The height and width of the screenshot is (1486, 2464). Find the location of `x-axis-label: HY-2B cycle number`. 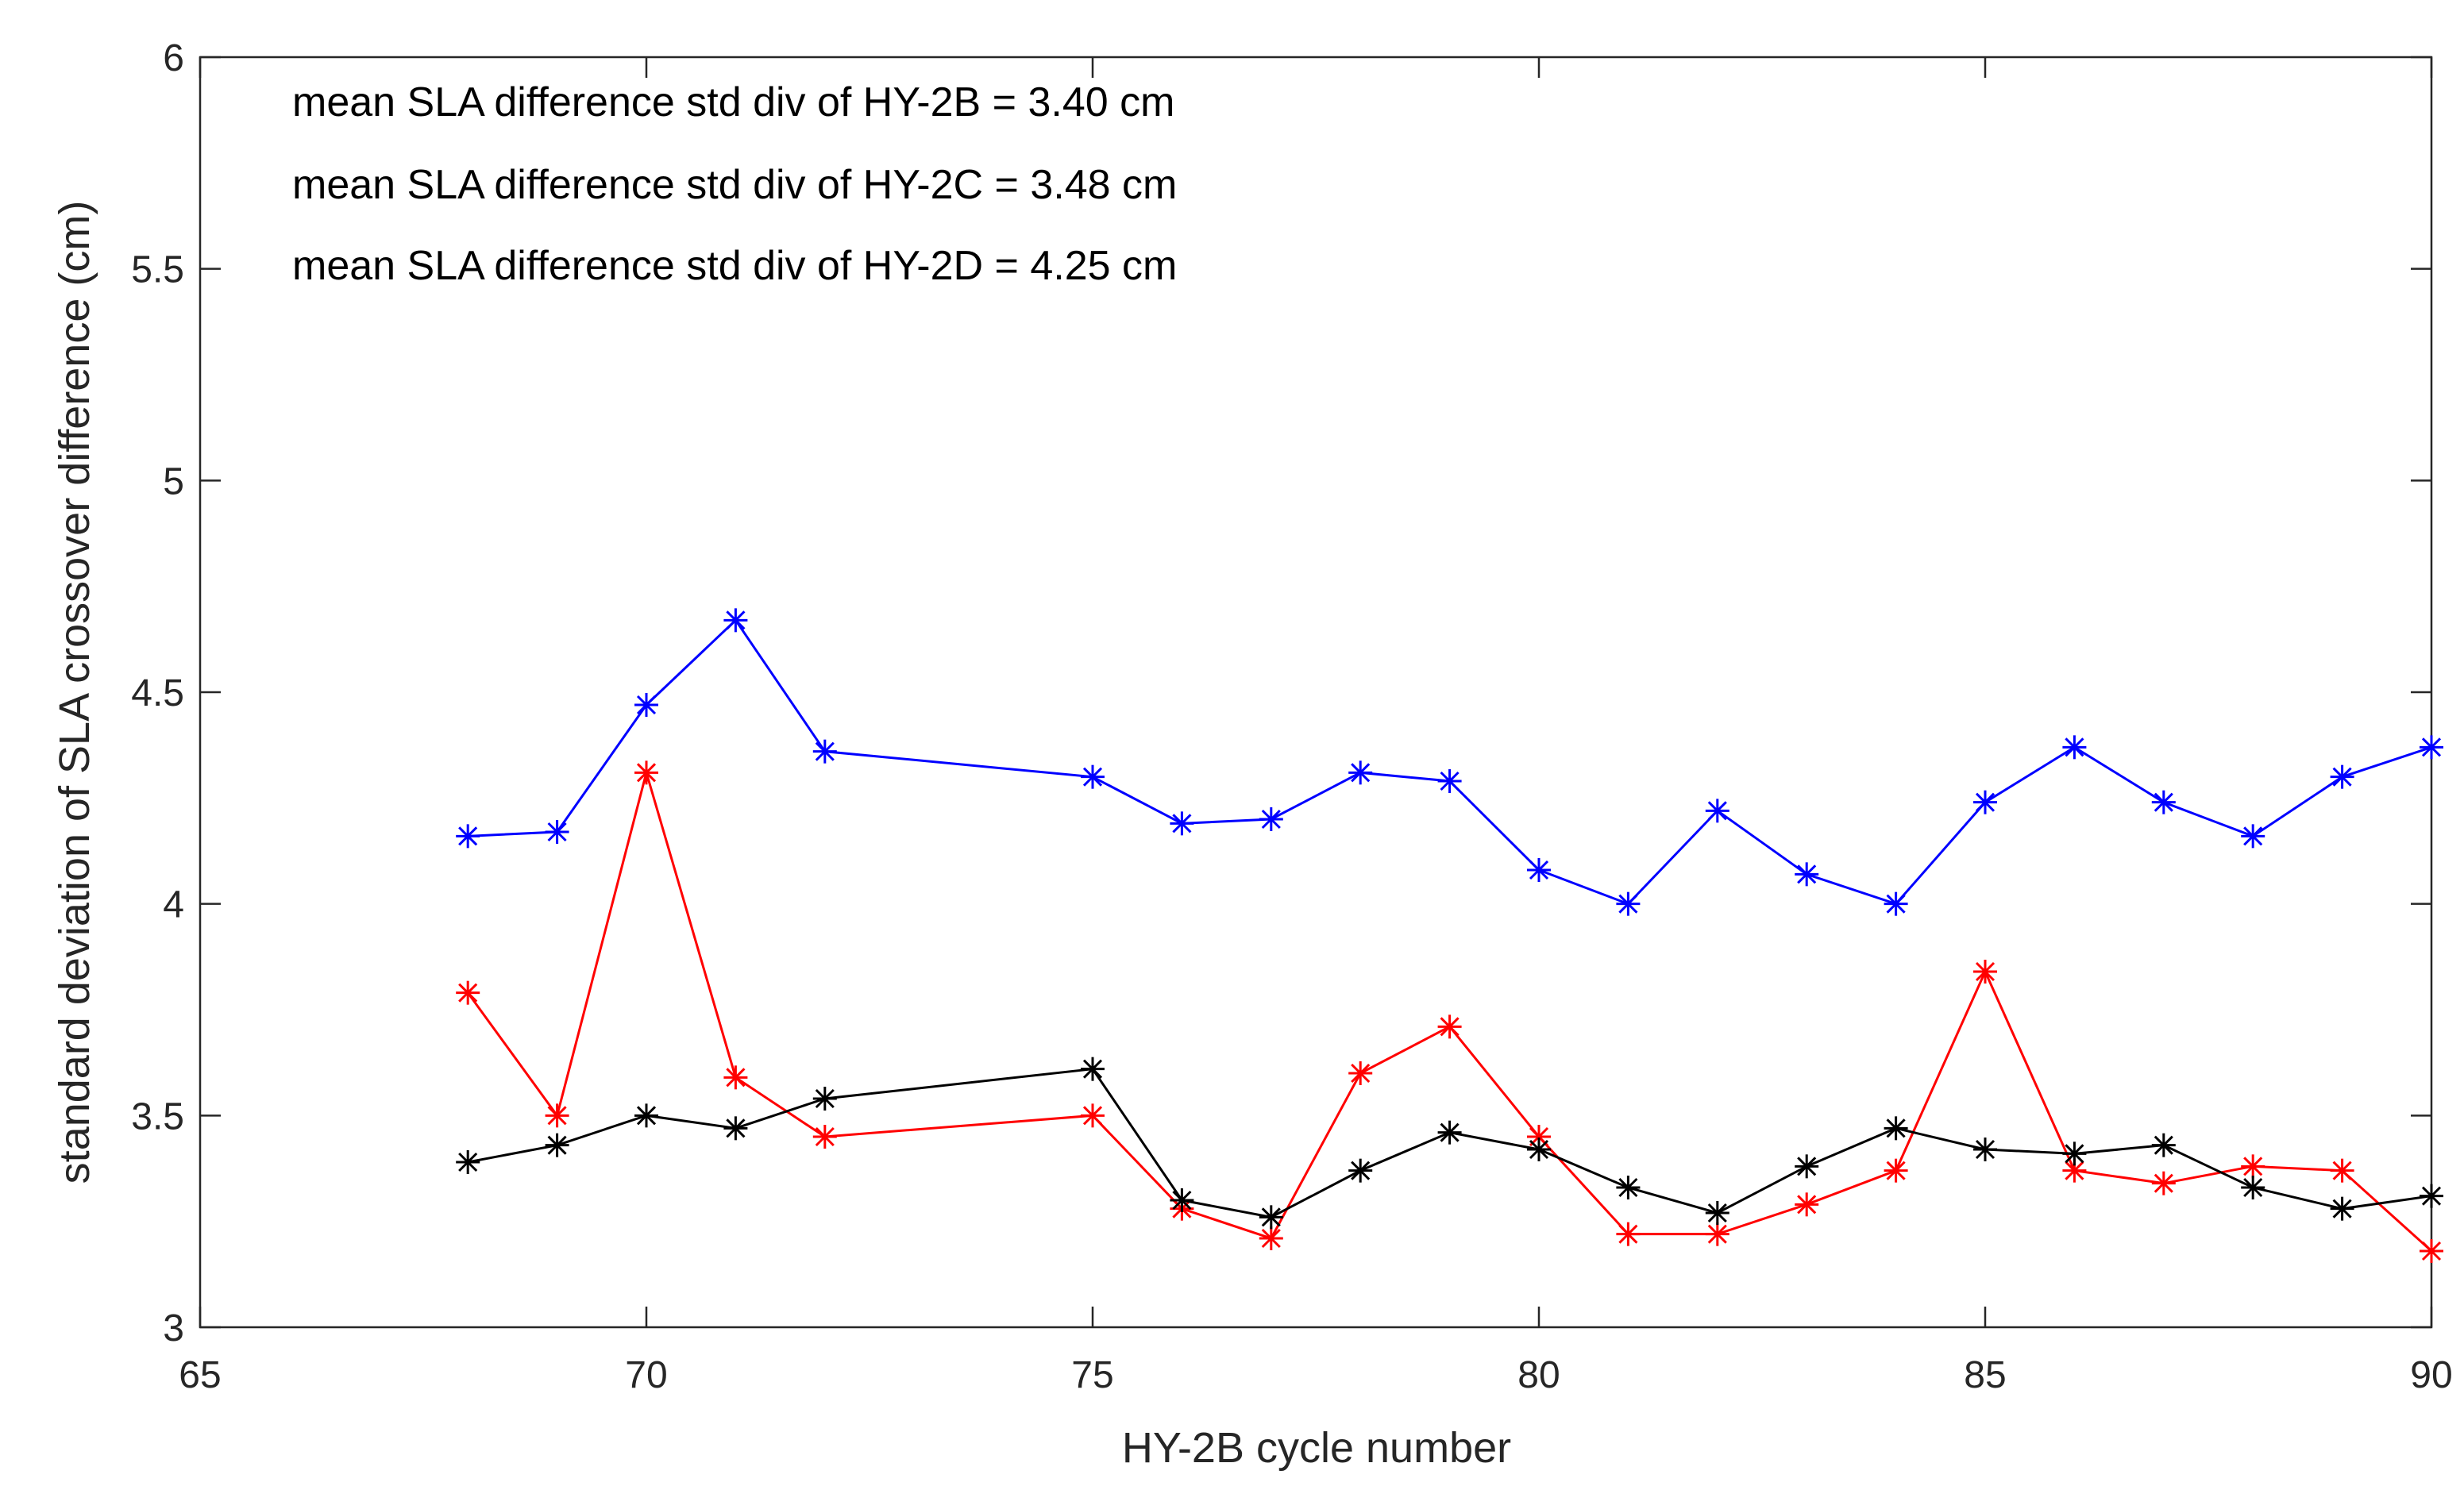

x-axis-label: HY-2B cycle number is located at coordinates (1316, 1448).